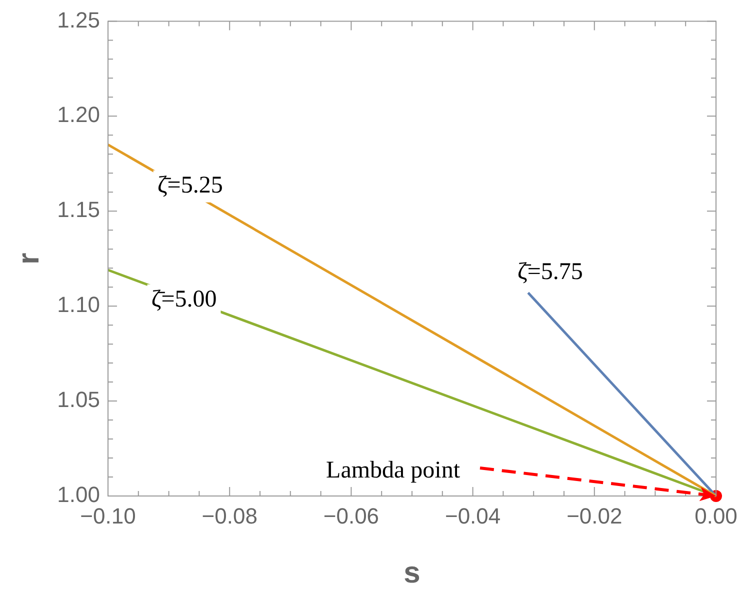  I want to click on annotation: ζ̄=5.75, so click(550, 272).